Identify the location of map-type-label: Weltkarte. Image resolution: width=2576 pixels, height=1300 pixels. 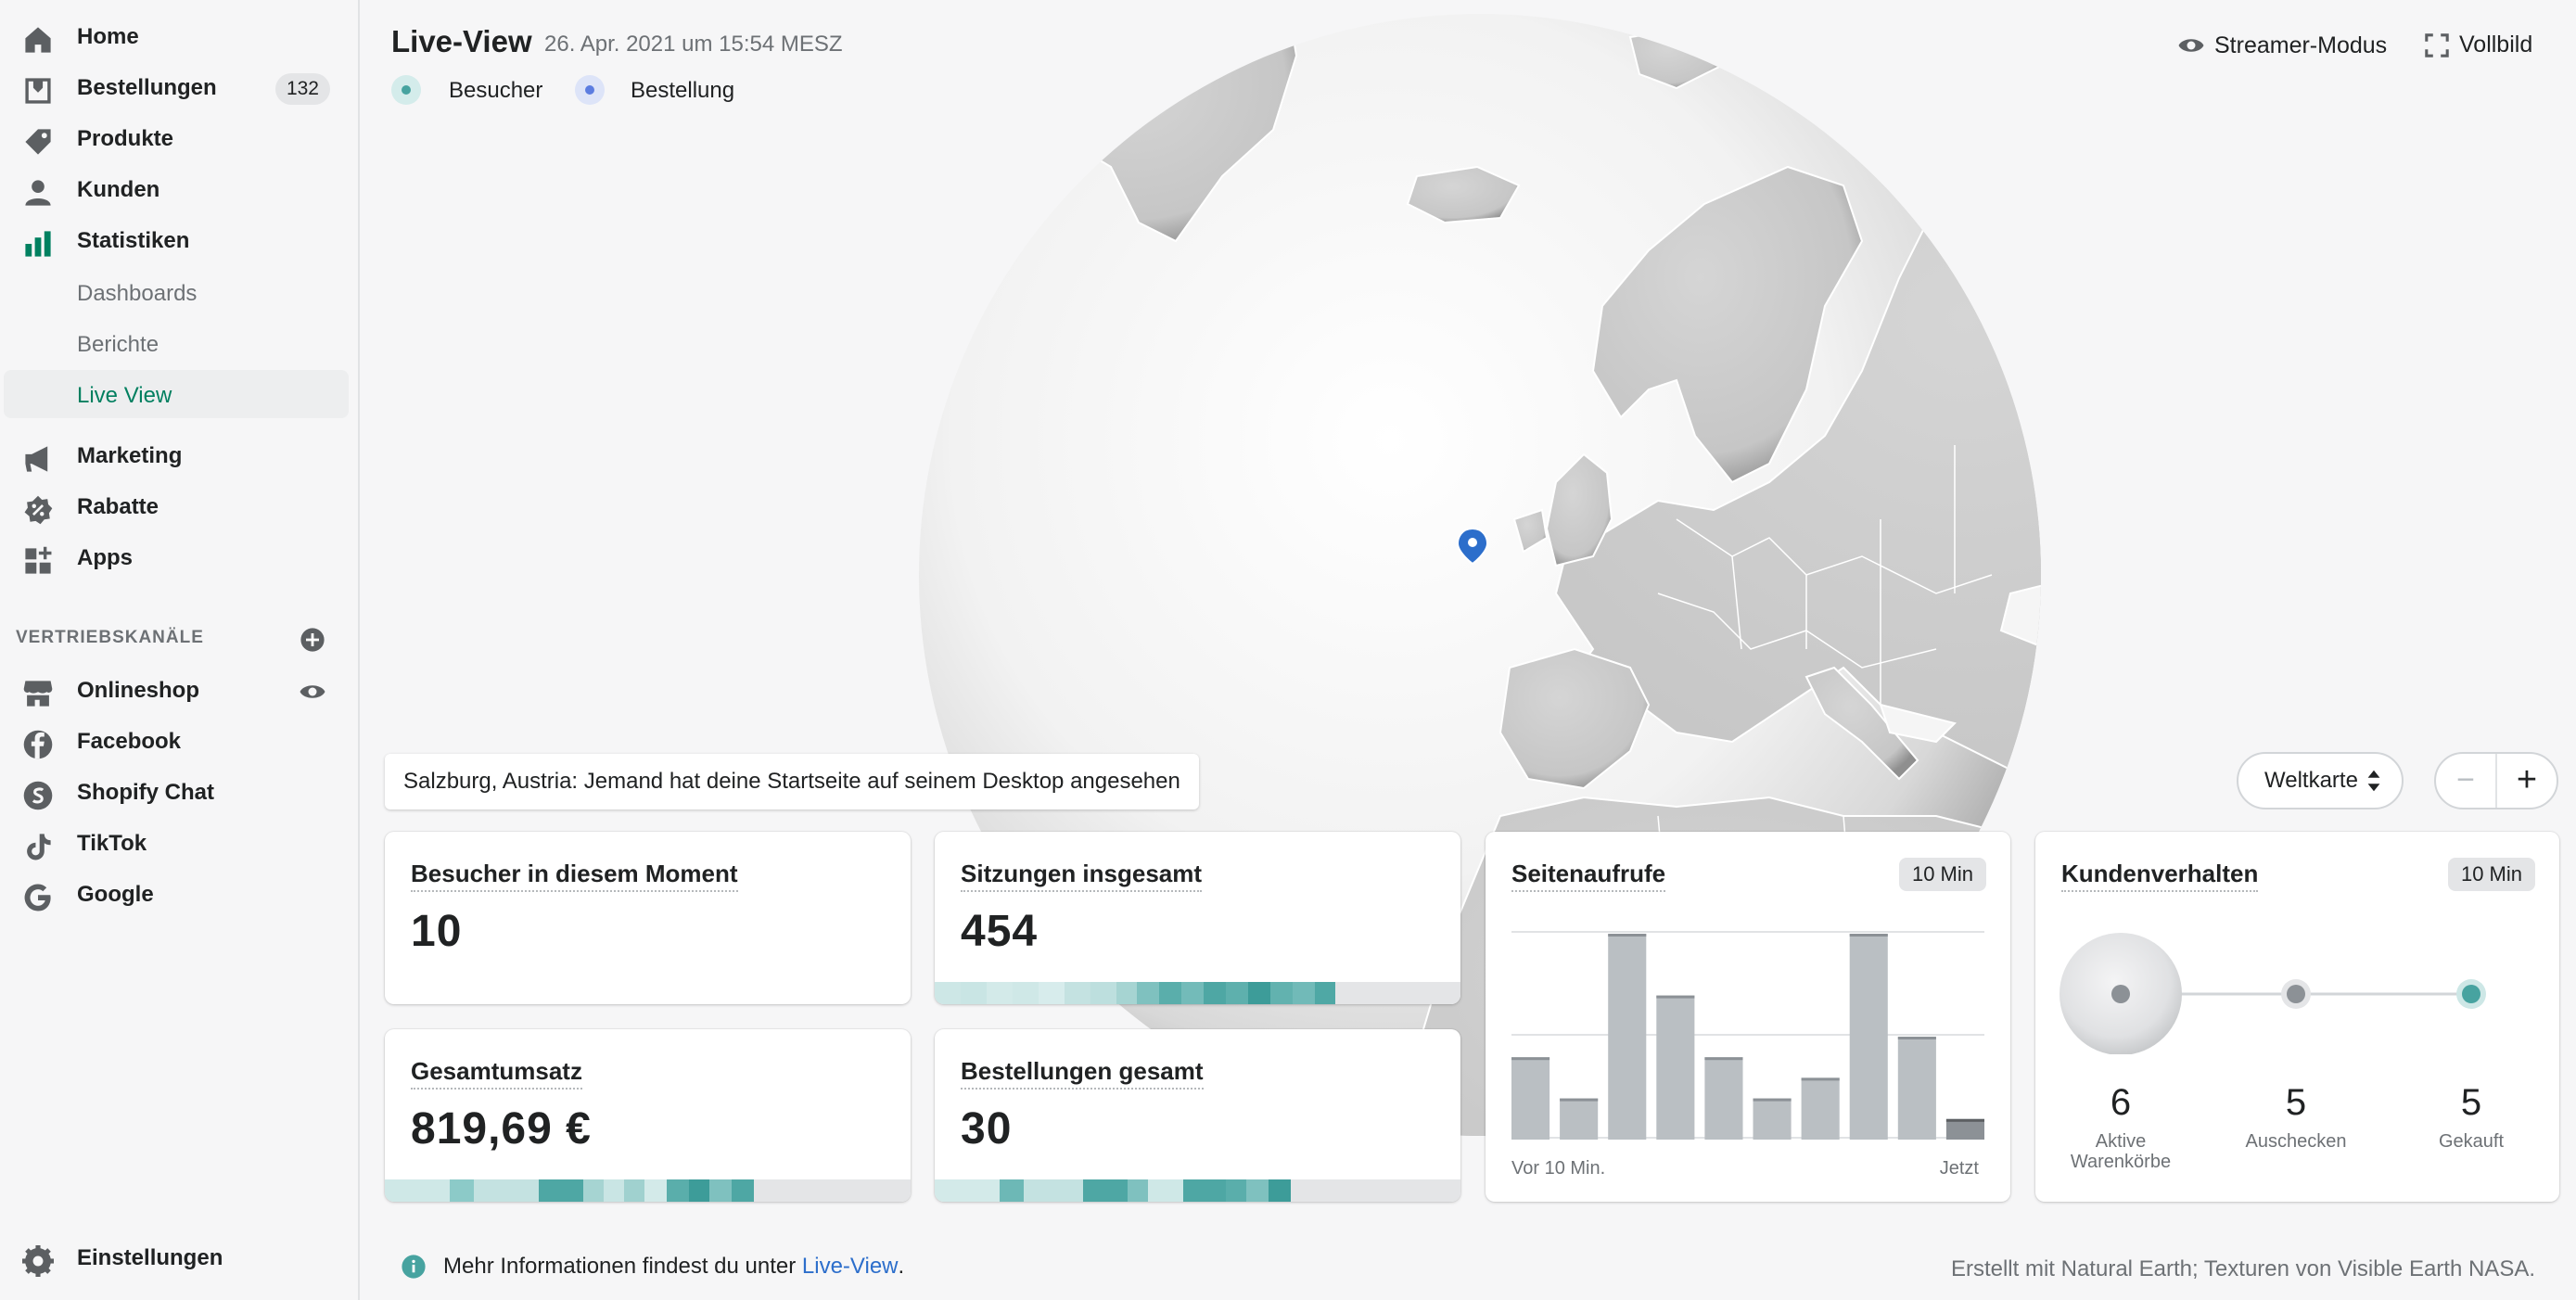
(2311, 780).